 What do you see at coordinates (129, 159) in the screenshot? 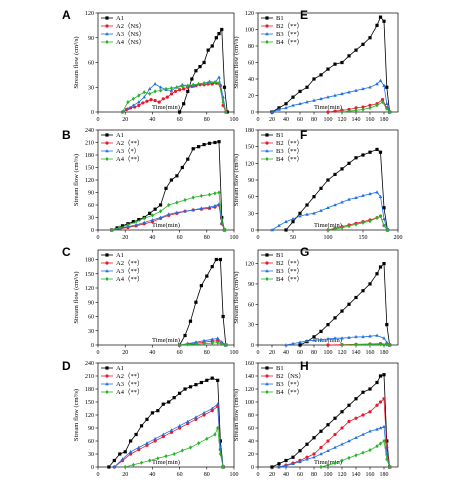
I see `legend-label: A4（**）` at bounding box center [129, 159].